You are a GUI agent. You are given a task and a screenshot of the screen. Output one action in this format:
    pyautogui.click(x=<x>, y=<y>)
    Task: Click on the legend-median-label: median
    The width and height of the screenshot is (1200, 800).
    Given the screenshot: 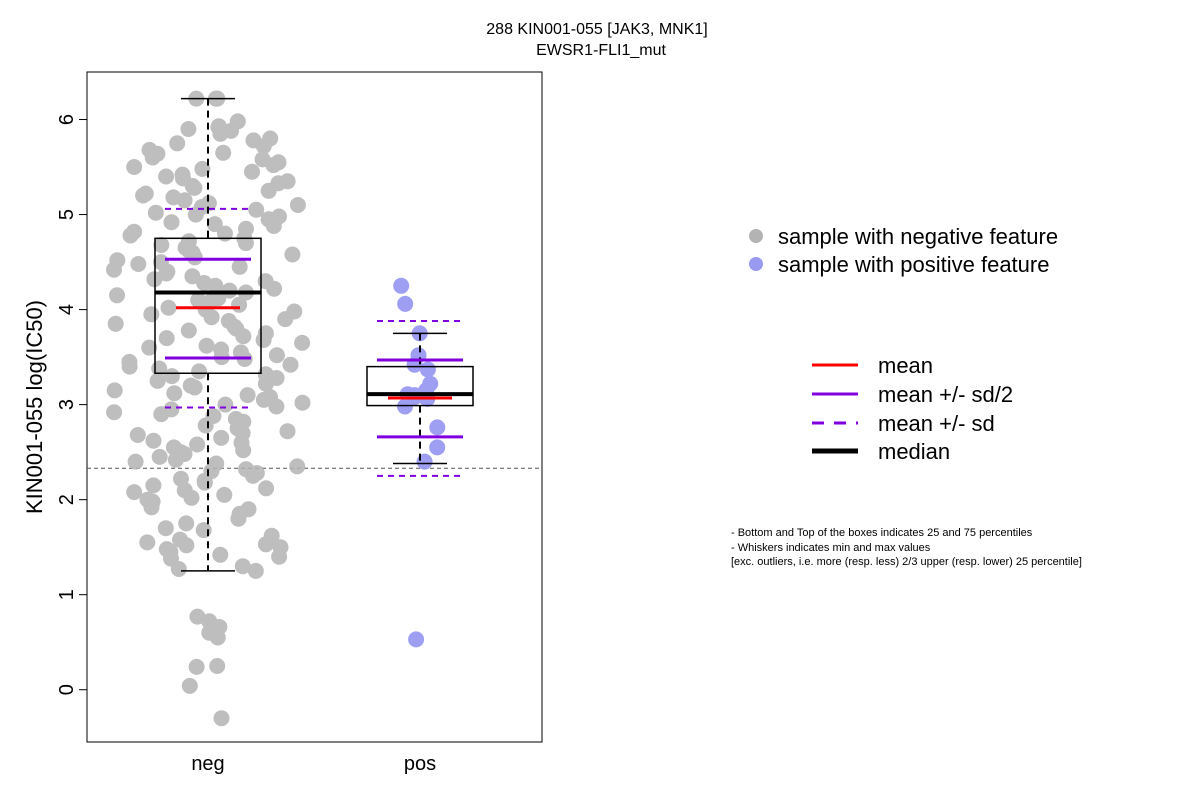 What is the action you would take?
    pyautogui.click(x=914, y=451)
    